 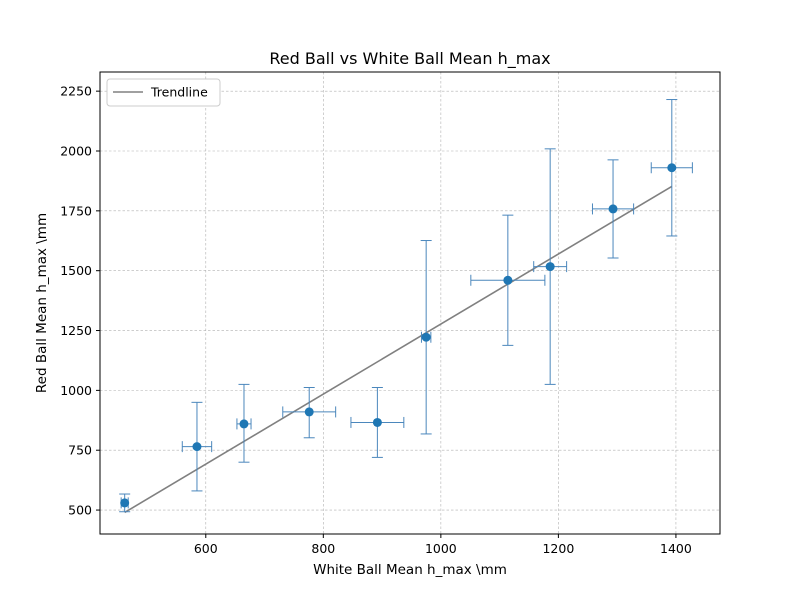 I want to click on y-tick-label: 1500, so click(x=76, y=270).